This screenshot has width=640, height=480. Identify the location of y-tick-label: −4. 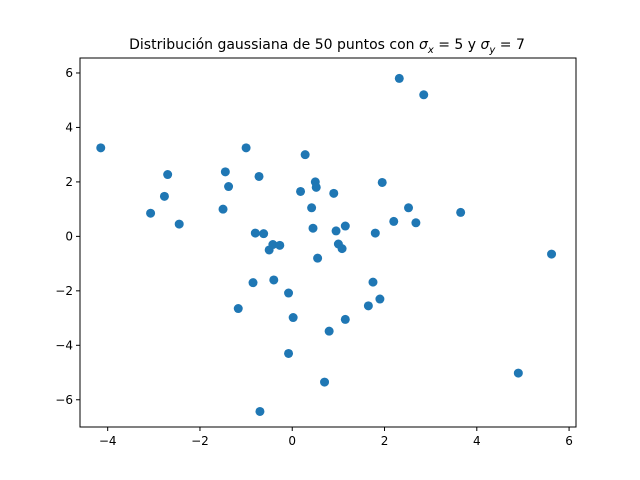
(64, 345).